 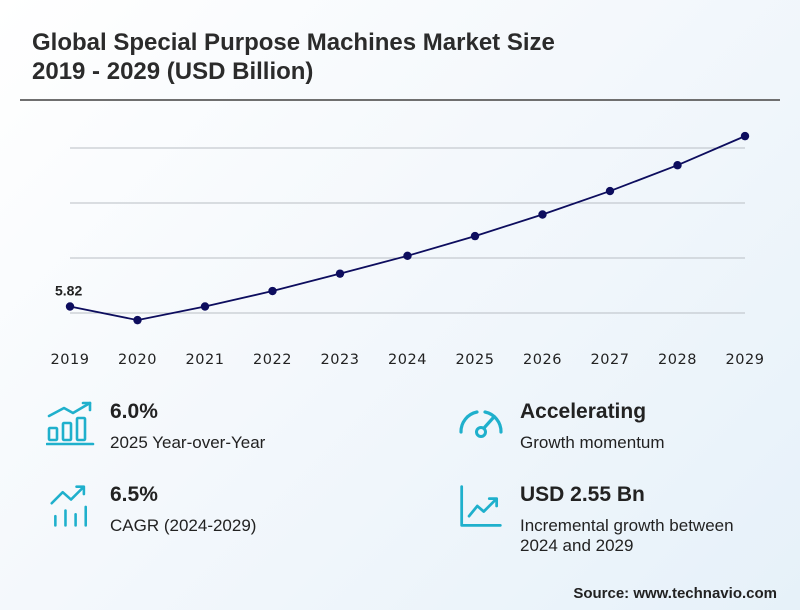 What do you see at coordinates (675, 593) in the screenshot?
I see `source-credit: Source: www.technavio.com` at bounding box center [675, 593].